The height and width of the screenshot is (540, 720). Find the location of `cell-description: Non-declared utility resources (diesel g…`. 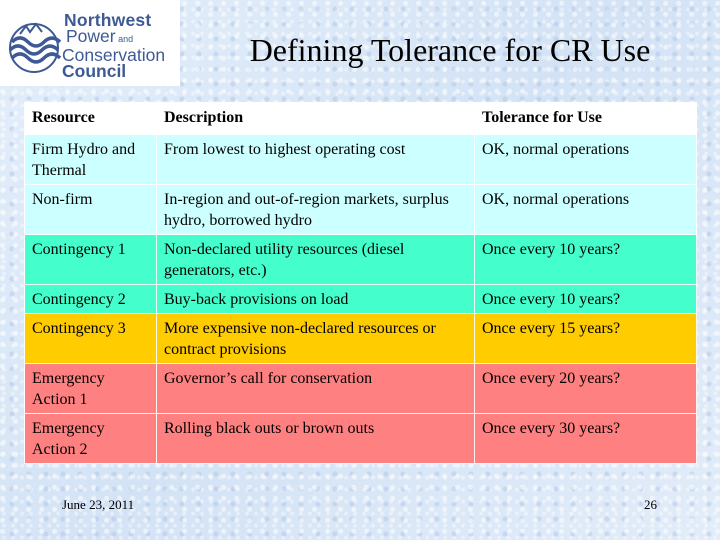

cell-description: Non-declared utility resources (diesel g… is located at coordinates (315, 259).